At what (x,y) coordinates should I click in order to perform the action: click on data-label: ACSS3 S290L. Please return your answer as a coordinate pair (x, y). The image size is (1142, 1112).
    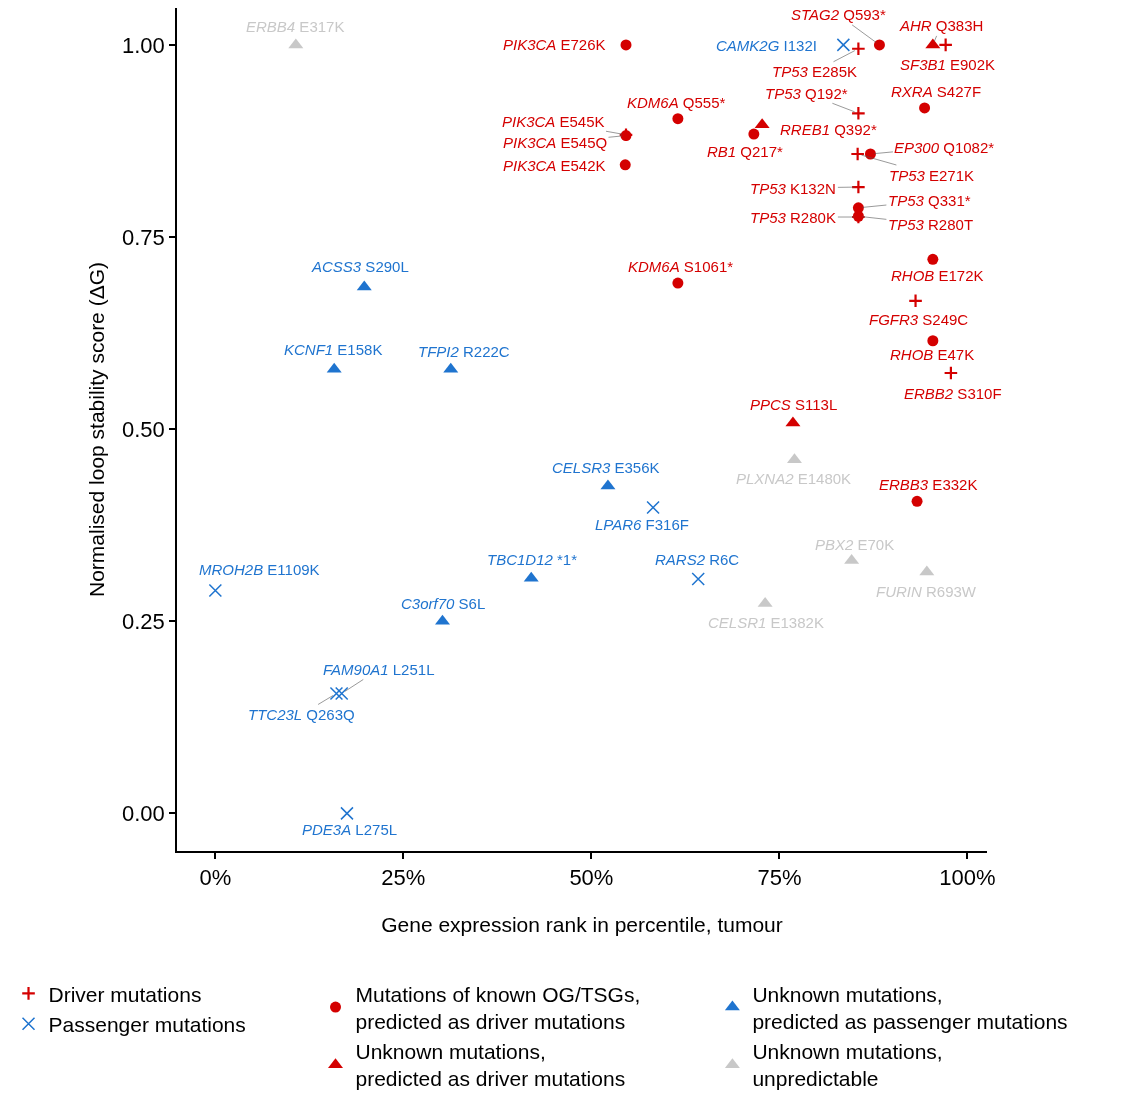
    Looking at the image, I should click on (360, 266).